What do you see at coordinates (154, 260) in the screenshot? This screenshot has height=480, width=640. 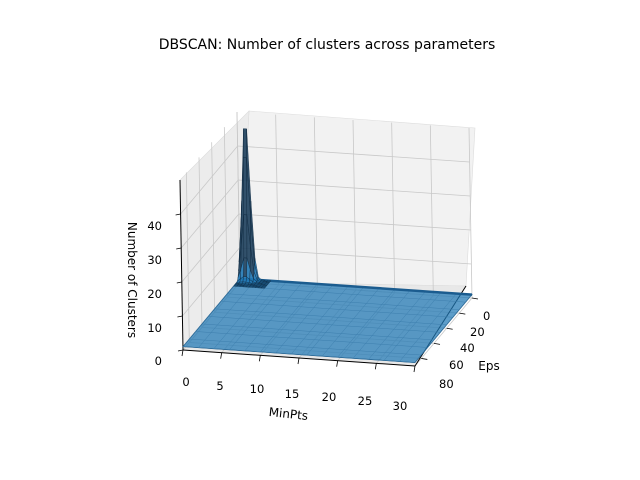 I see `z-tick-label: 30` at bounding box center [154, 260].